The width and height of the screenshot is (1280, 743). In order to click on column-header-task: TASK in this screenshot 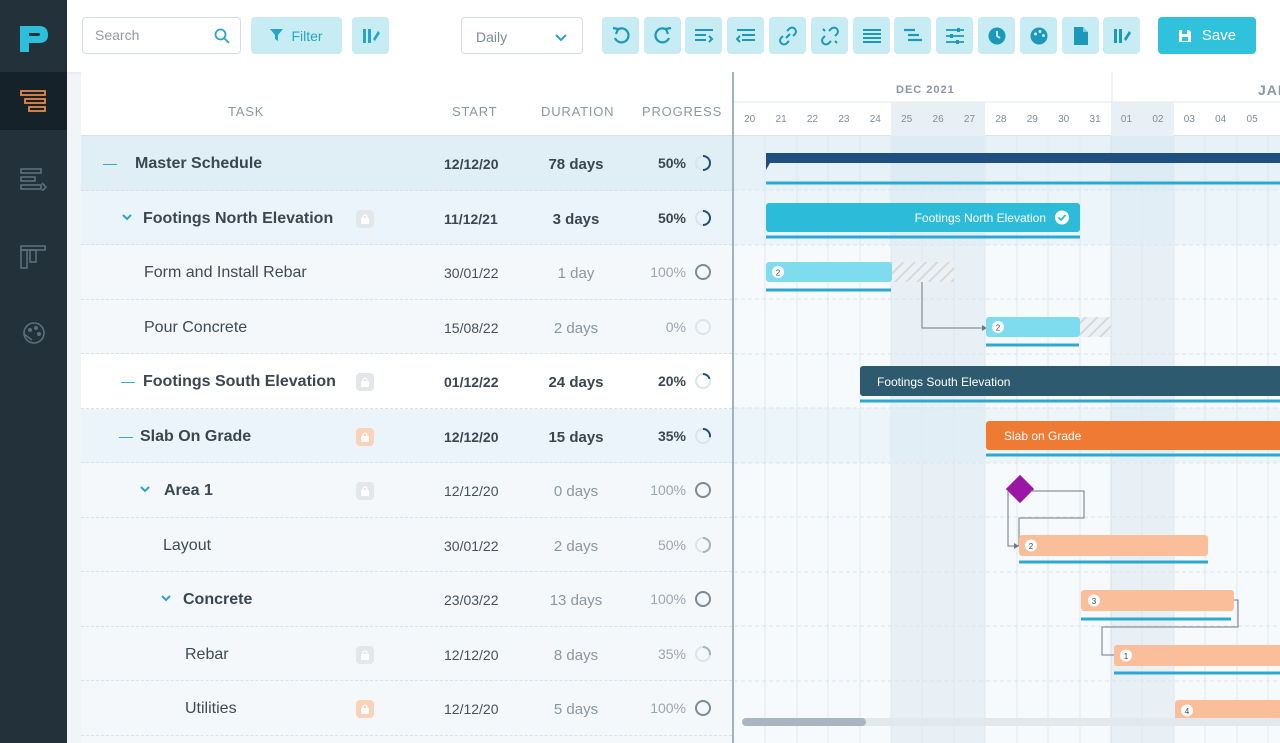, I will do `click(246, 111)`.